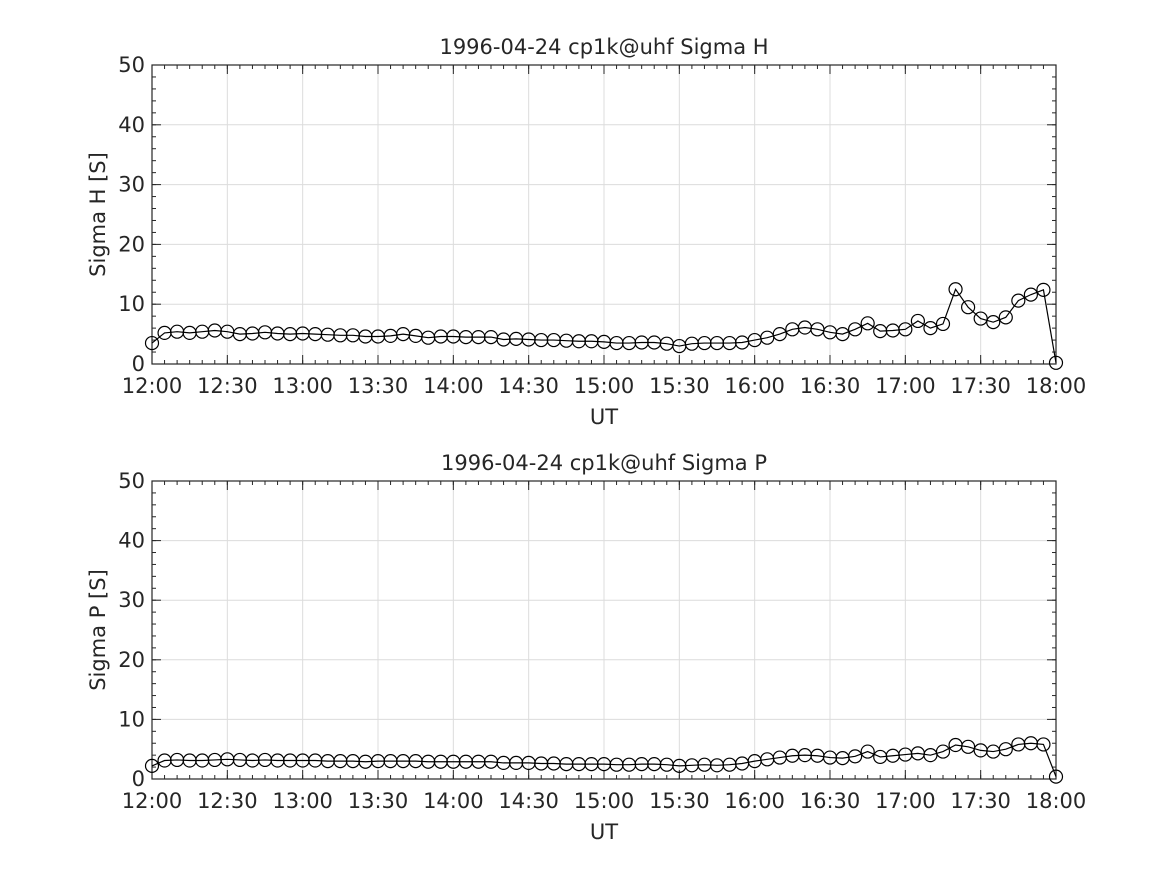  I want to click on y-axis-label: Sigma H [S], so click(98, 214).